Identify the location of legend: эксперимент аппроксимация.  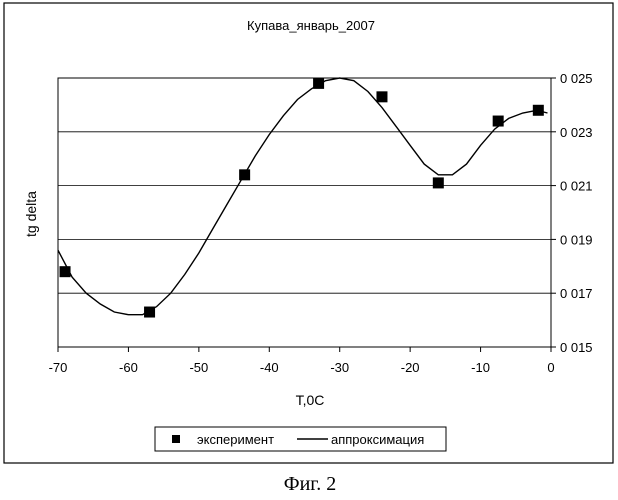
(300, 439).